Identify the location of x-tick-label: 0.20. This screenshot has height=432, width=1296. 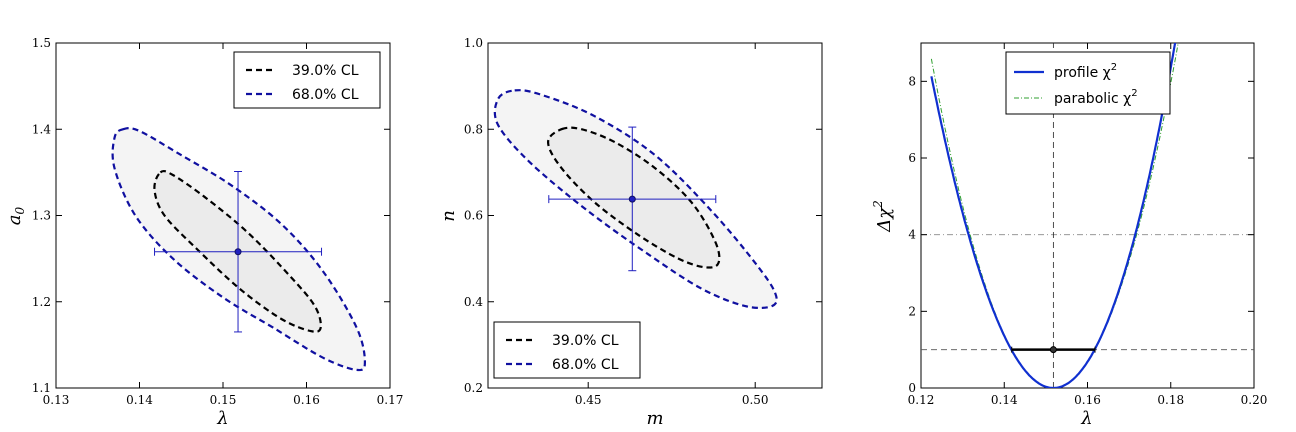
(1254, 400).